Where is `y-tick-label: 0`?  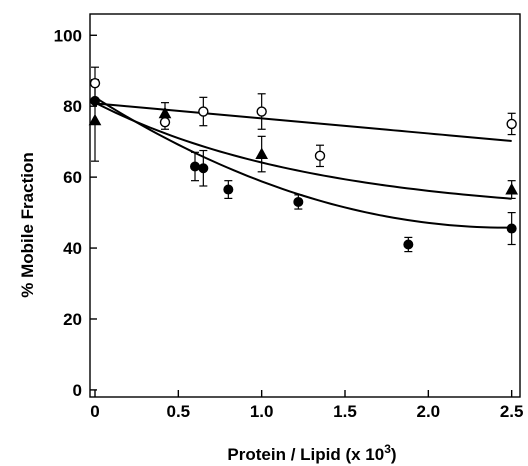
y-tick-label: 0 is located at coordinates (77, 390).